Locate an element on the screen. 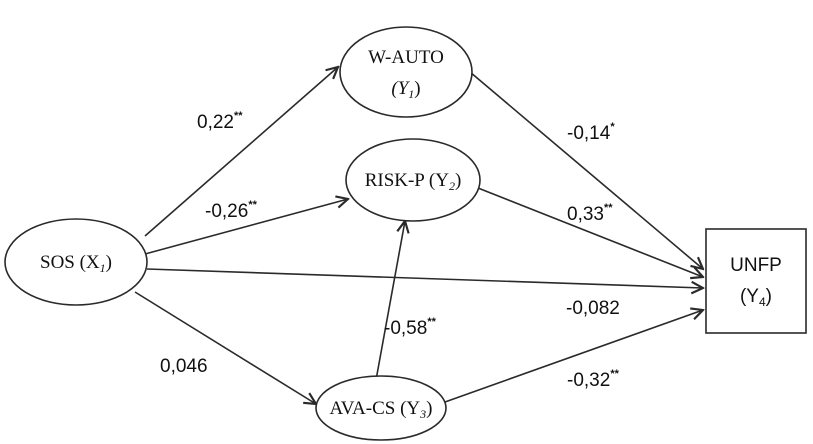 This screenshot has width=813, height=444. coef-riskp-unfp: 0,33** is located at coordinates (590, 213).